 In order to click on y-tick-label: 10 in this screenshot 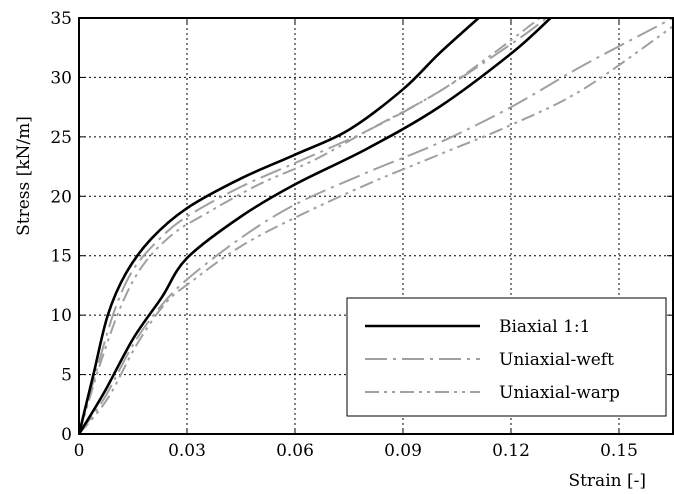, I will do `click(61, 316)`.